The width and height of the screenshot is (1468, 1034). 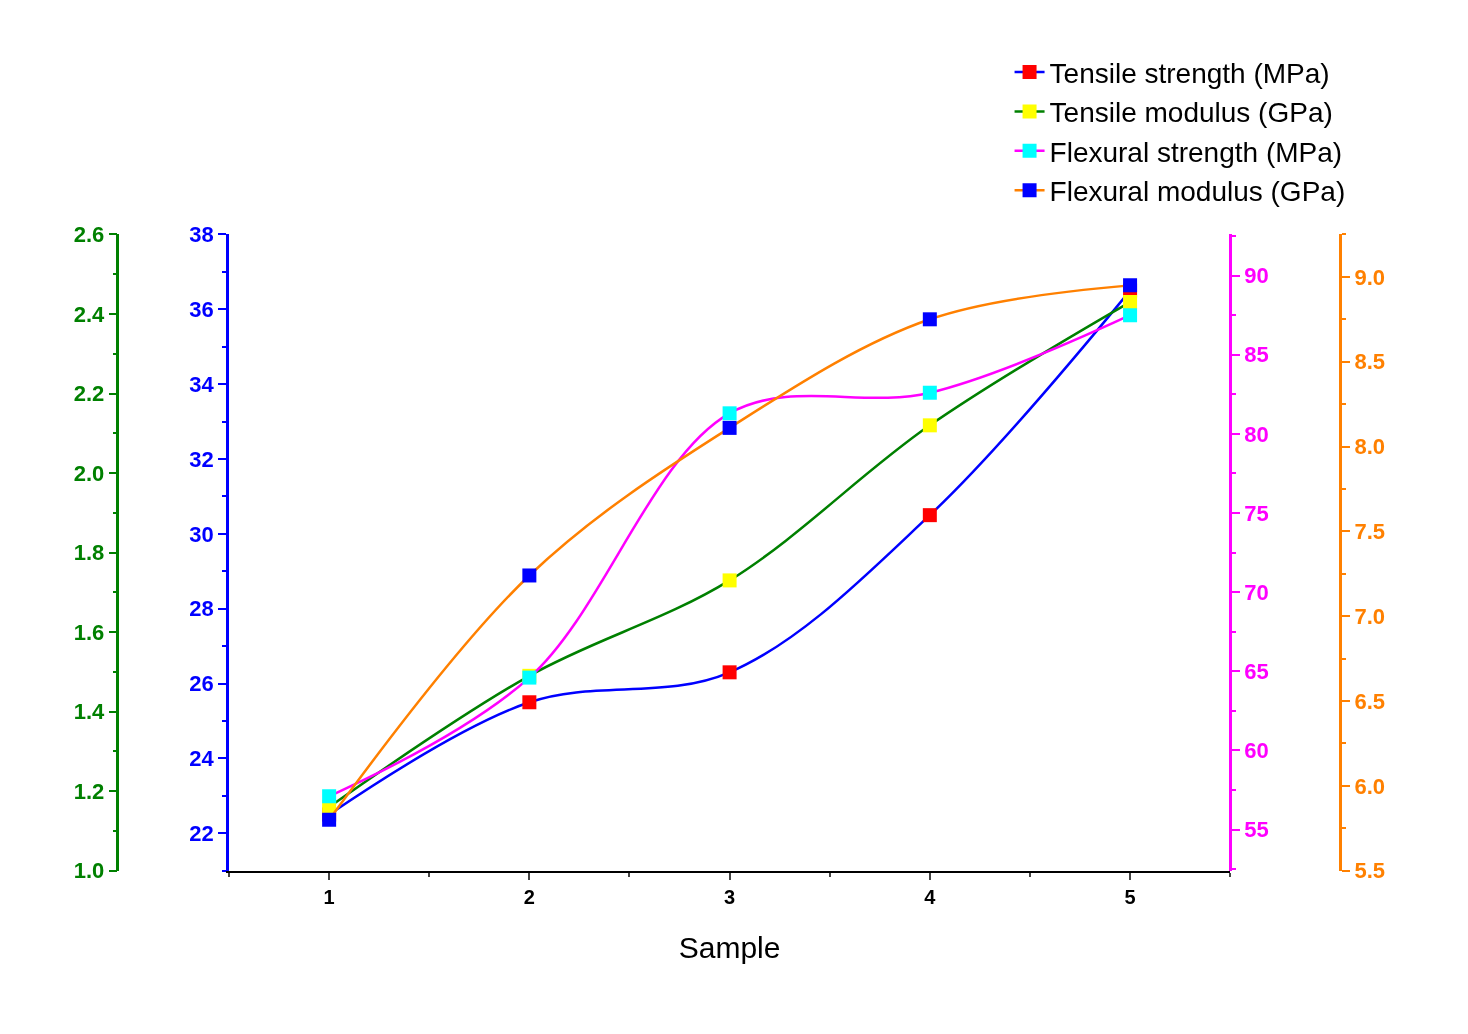 What do you see at coordinates (1370, 362) in the screenshot?
I see `y2-tick-label: 8.5` at bounding box center [1370, 362].